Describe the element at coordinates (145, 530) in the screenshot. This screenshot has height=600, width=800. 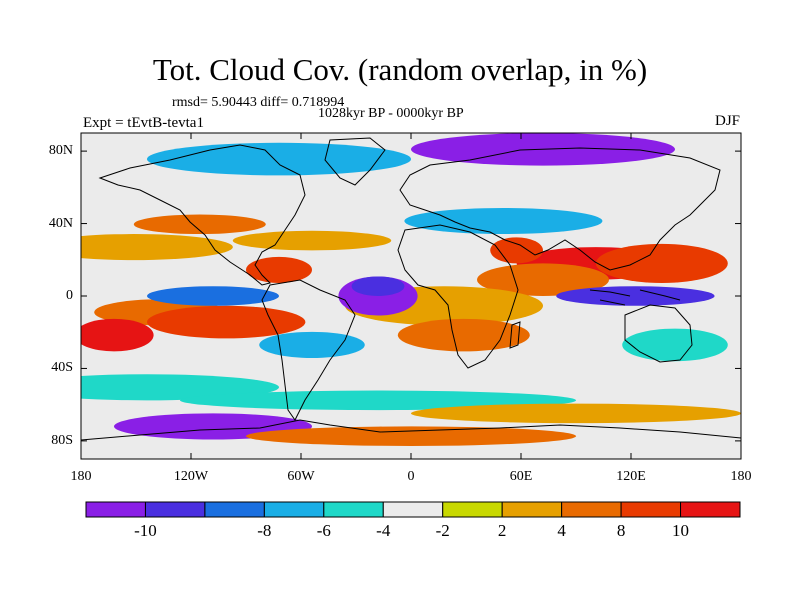
I see `colorbar-label: -10` at that location.